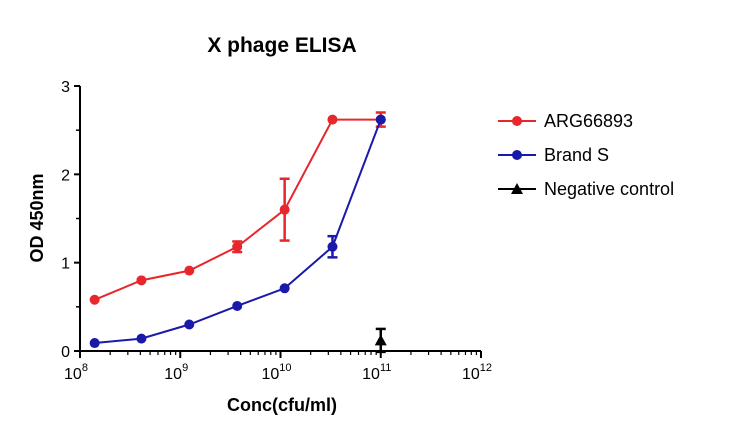 The width and height of the screenshot is (733, 436). I want to click on legend-item: ARG66893, so click(565, 121).